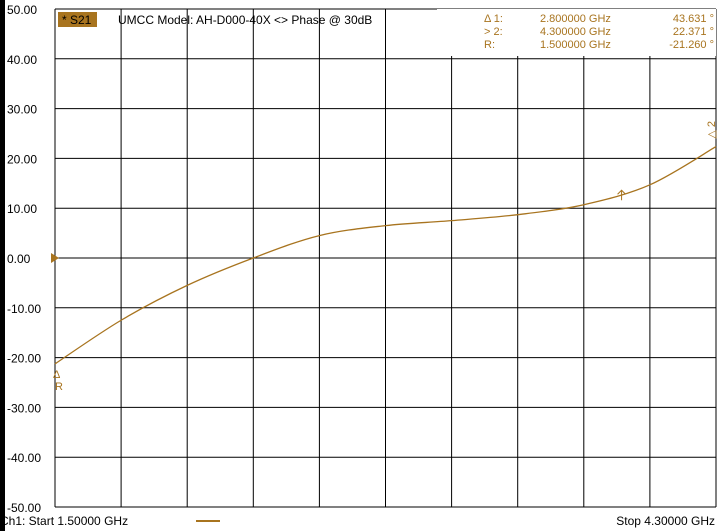  Describe the element at coordinates (621, 192) in the screenshot. I see `marker-3-head` at that location.